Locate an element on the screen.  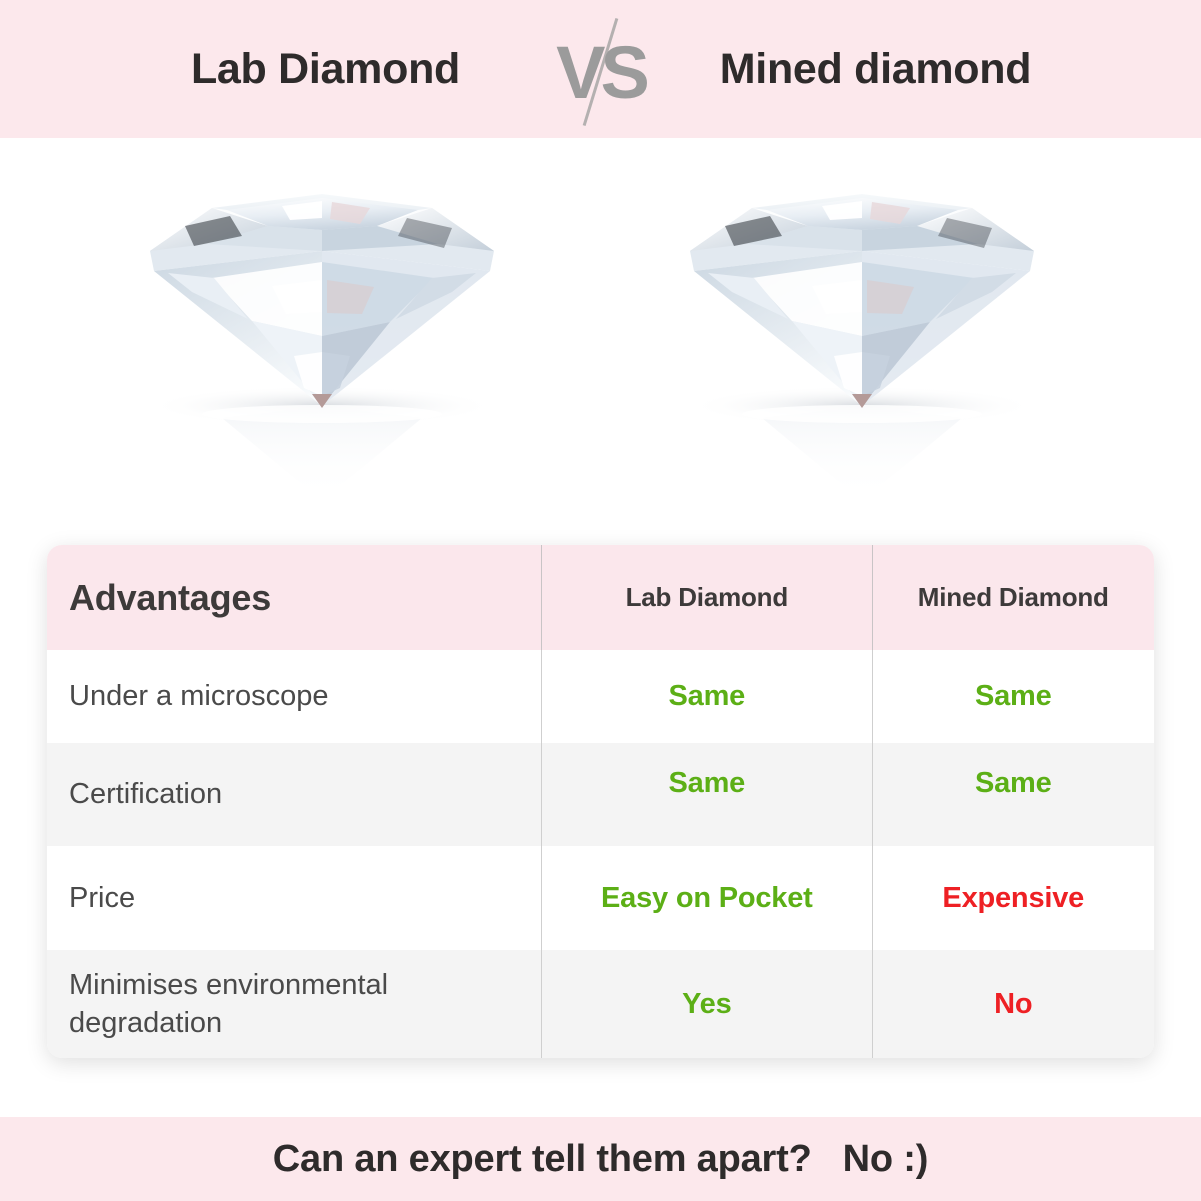
cell-mined-price: Expensive is located at coordinates (1013, 897).